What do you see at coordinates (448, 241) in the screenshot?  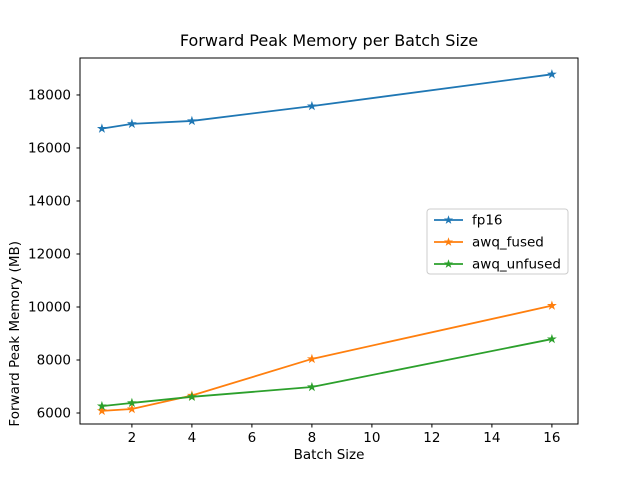 I see `legend-marker-awq_fused` at bounding box center [448, 241].